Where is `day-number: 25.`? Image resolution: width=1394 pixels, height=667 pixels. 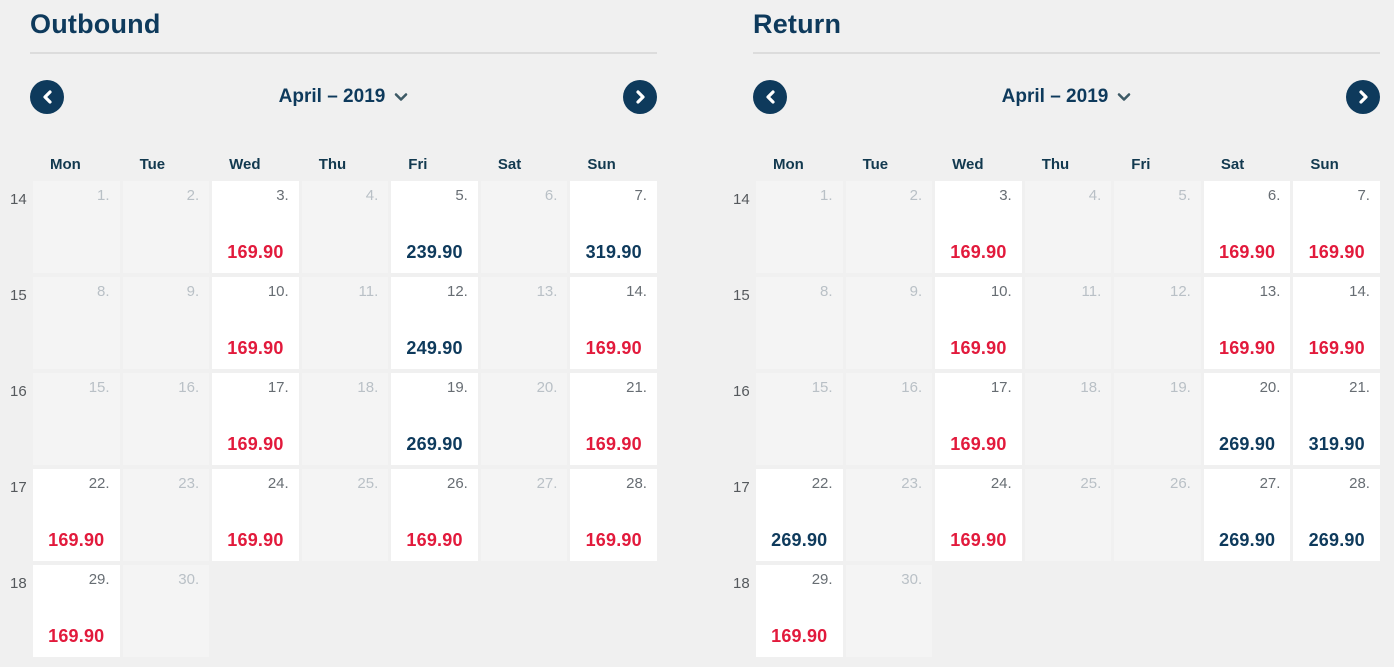 day-number: 25. is located at coordinates (1091, 483).